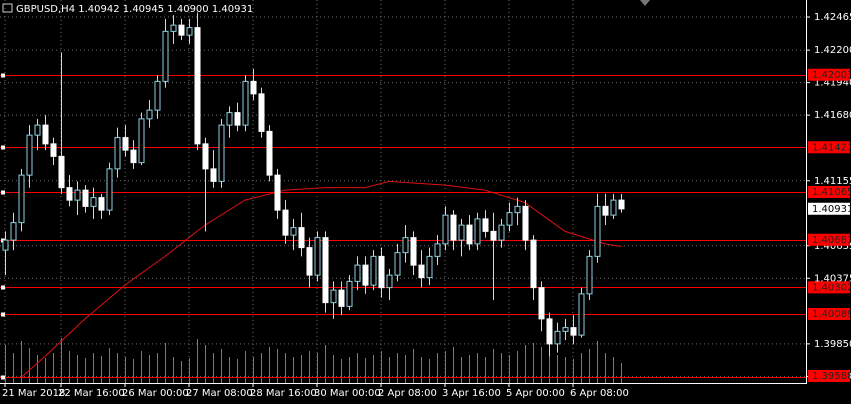 This screenshot has width=851, height=404. What do you see at coordinates (831, 287) in the screenshot?
I see `level-label: 1.40302` at bounding box center [831, 287].